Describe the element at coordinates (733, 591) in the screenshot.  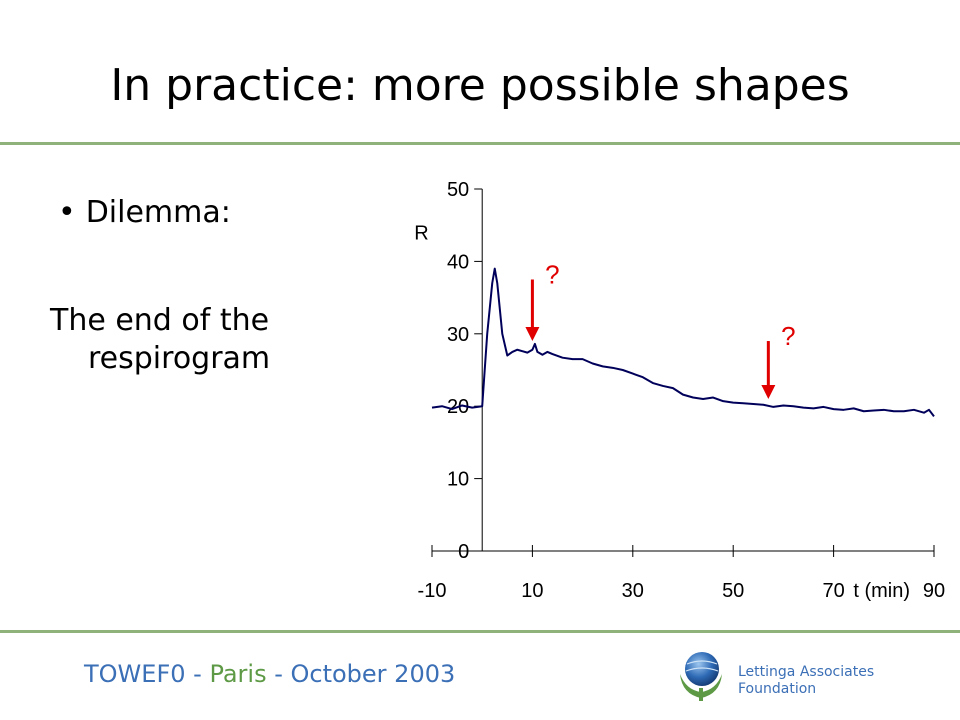
I see `x-tick-label: 50` at that location.